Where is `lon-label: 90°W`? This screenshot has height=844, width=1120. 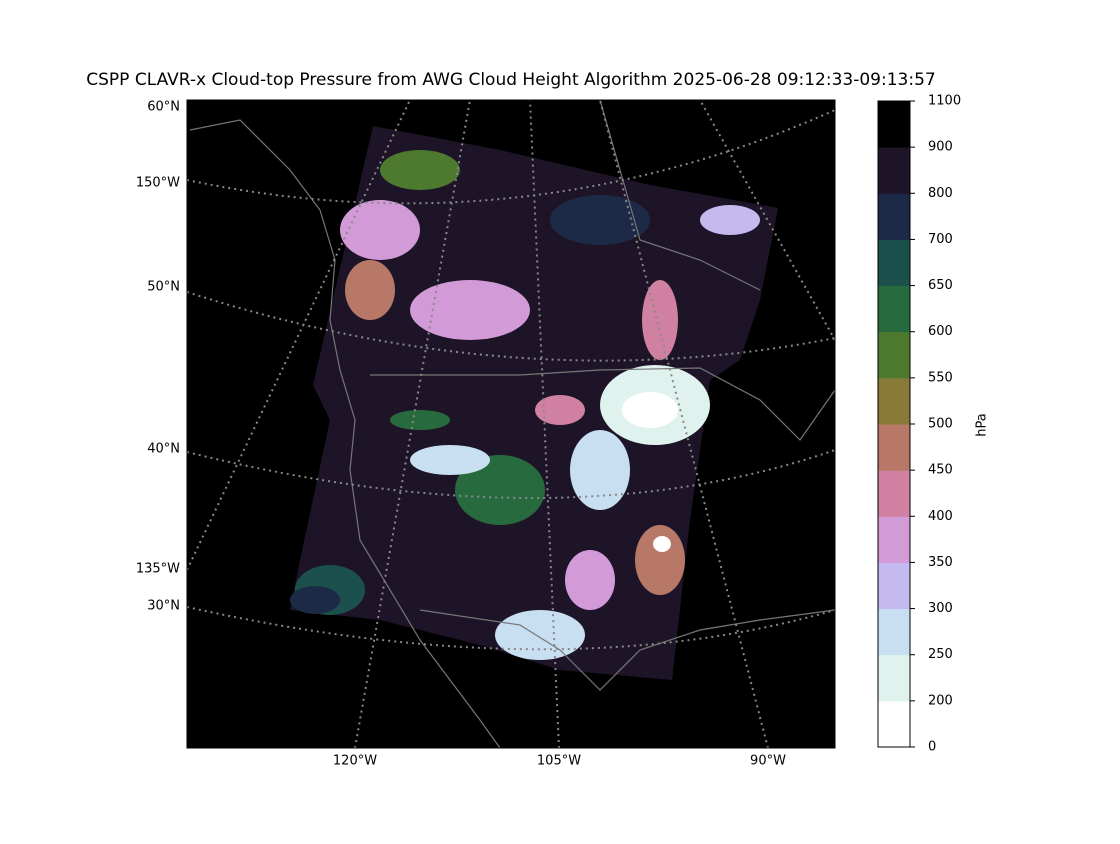
lon-label: 90°W is located at coordinates (768, 761).